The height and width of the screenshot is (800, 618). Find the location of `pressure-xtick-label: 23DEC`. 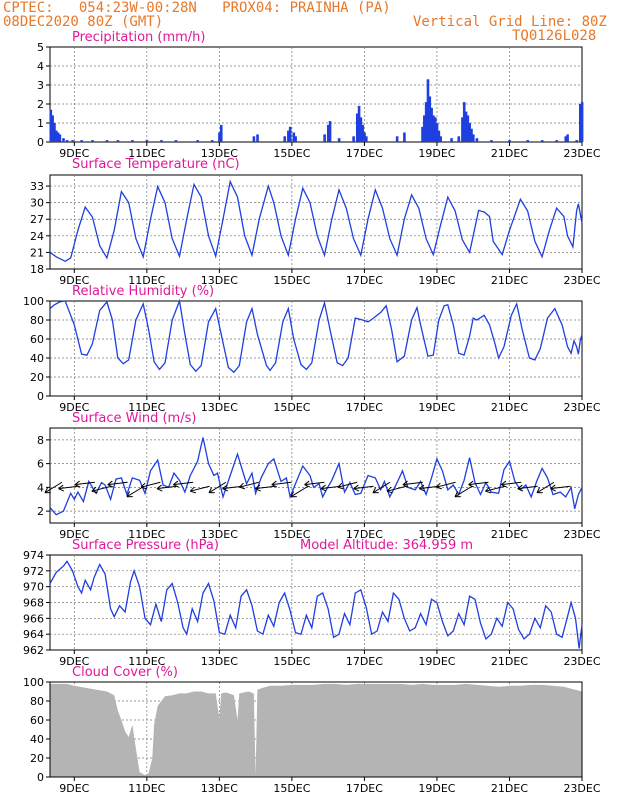

pressure-xtick-label: 23DEC is located at coordinates (581, 661).